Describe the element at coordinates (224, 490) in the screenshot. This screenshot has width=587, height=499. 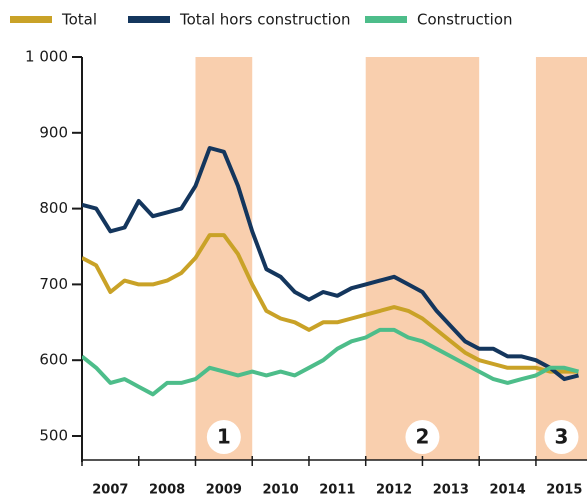
I see `x-tick-label: 2009` at that location.